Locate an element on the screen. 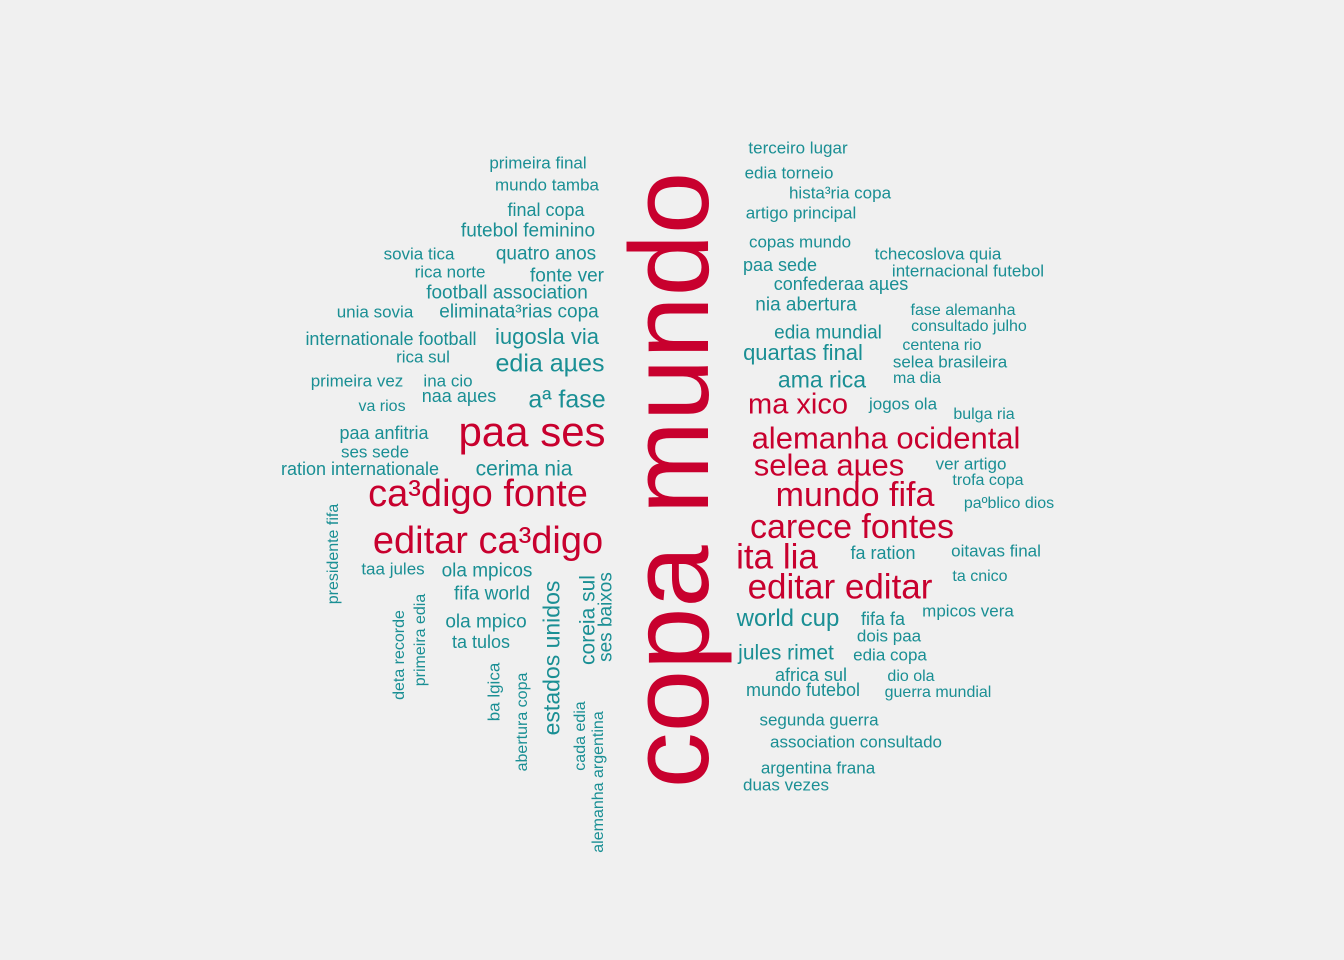  word-mundo-tamba: mundo tamba is located at coordinates (547, 185).